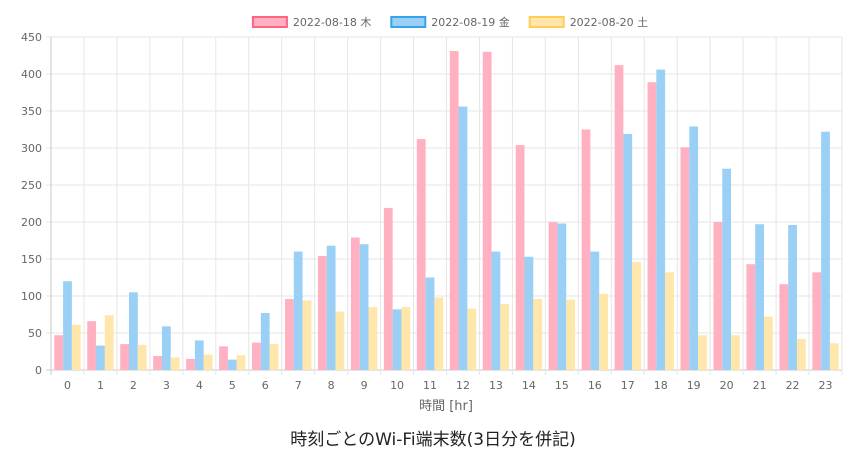 The width and height of the screenshot is (866, 467). What do you see at coordinates (793, 385) in the screenshot?
I see `x-tick-label: 22` at bounding box center [793, 385].